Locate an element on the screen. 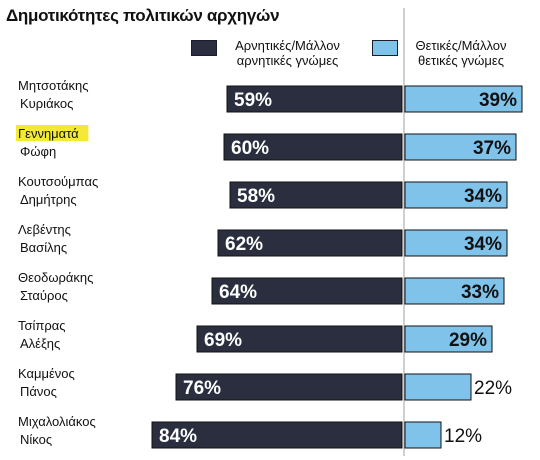 Image resolution: width=540 pixels, height=460 pixels. category-name-line2: Αλέξης is located at coordinates (40, 343).